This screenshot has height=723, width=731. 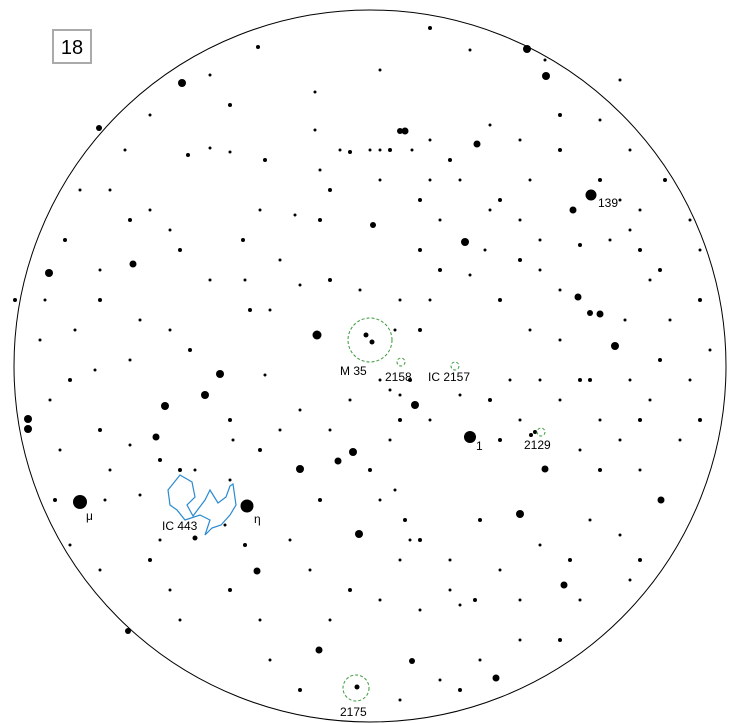 What do you see at coordinates (479, 446) in the screenshot?
I see `label: 1` at bounding box center [479, 446].